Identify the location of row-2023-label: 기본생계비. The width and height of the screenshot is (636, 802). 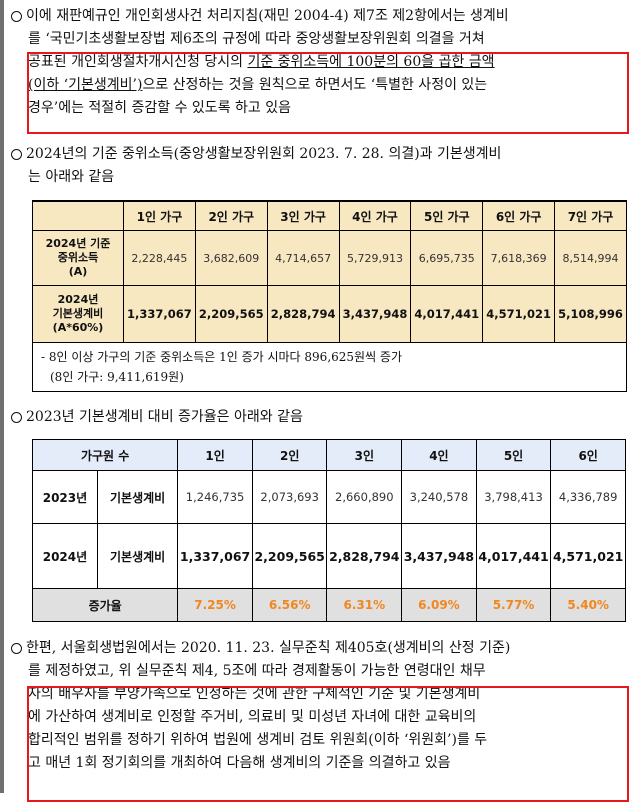
(137, 497).